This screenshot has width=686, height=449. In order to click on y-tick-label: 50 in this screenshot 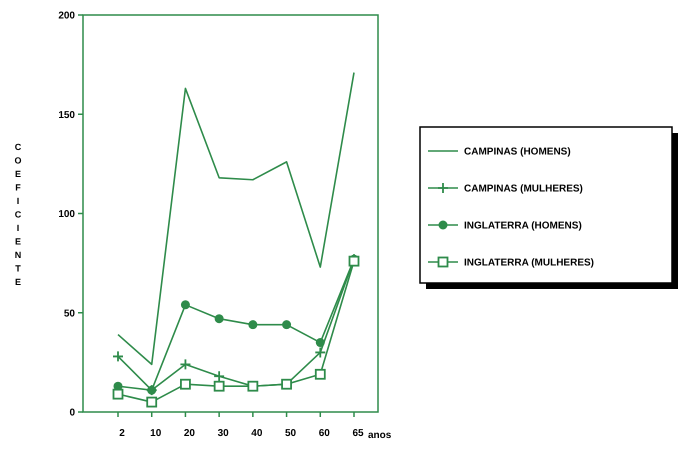, I will do `click(70, 314)`.